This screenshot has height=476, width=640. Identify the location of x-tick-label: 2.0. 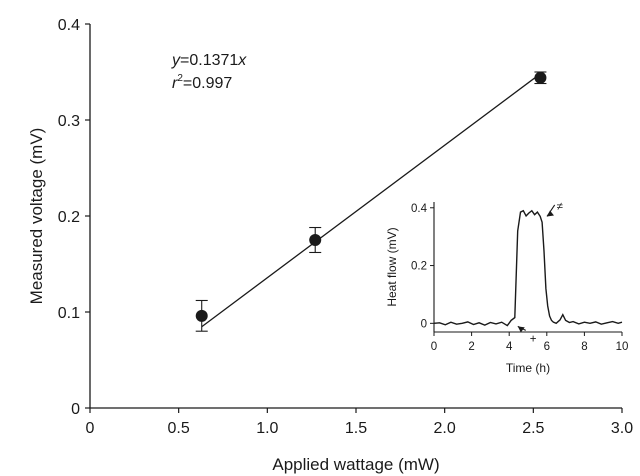
(445, 428).